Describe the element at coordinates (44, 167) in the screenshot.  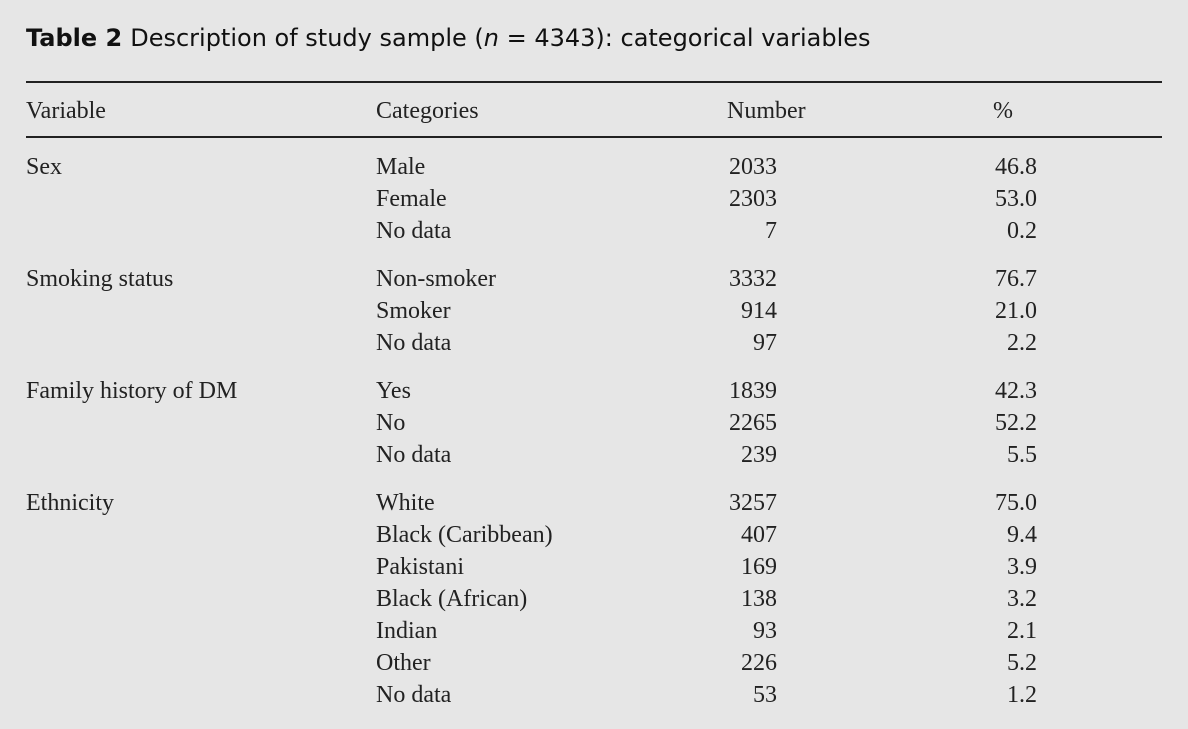
I see `variable-cell: Sex` at that location.